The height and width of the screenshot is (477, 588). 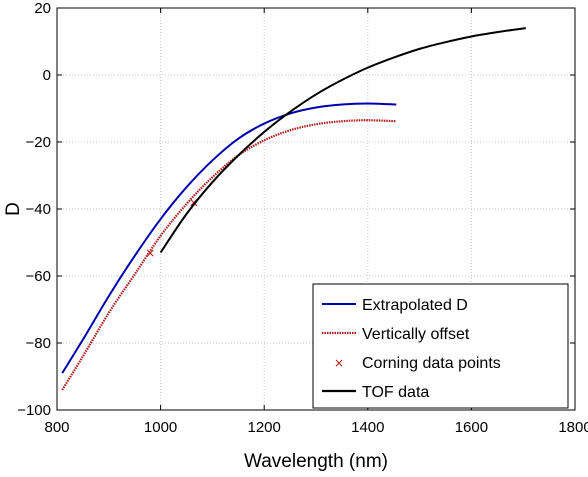 I want to click on legend-label-corning-data-points: Corning data points, so click(x=431, y=363).